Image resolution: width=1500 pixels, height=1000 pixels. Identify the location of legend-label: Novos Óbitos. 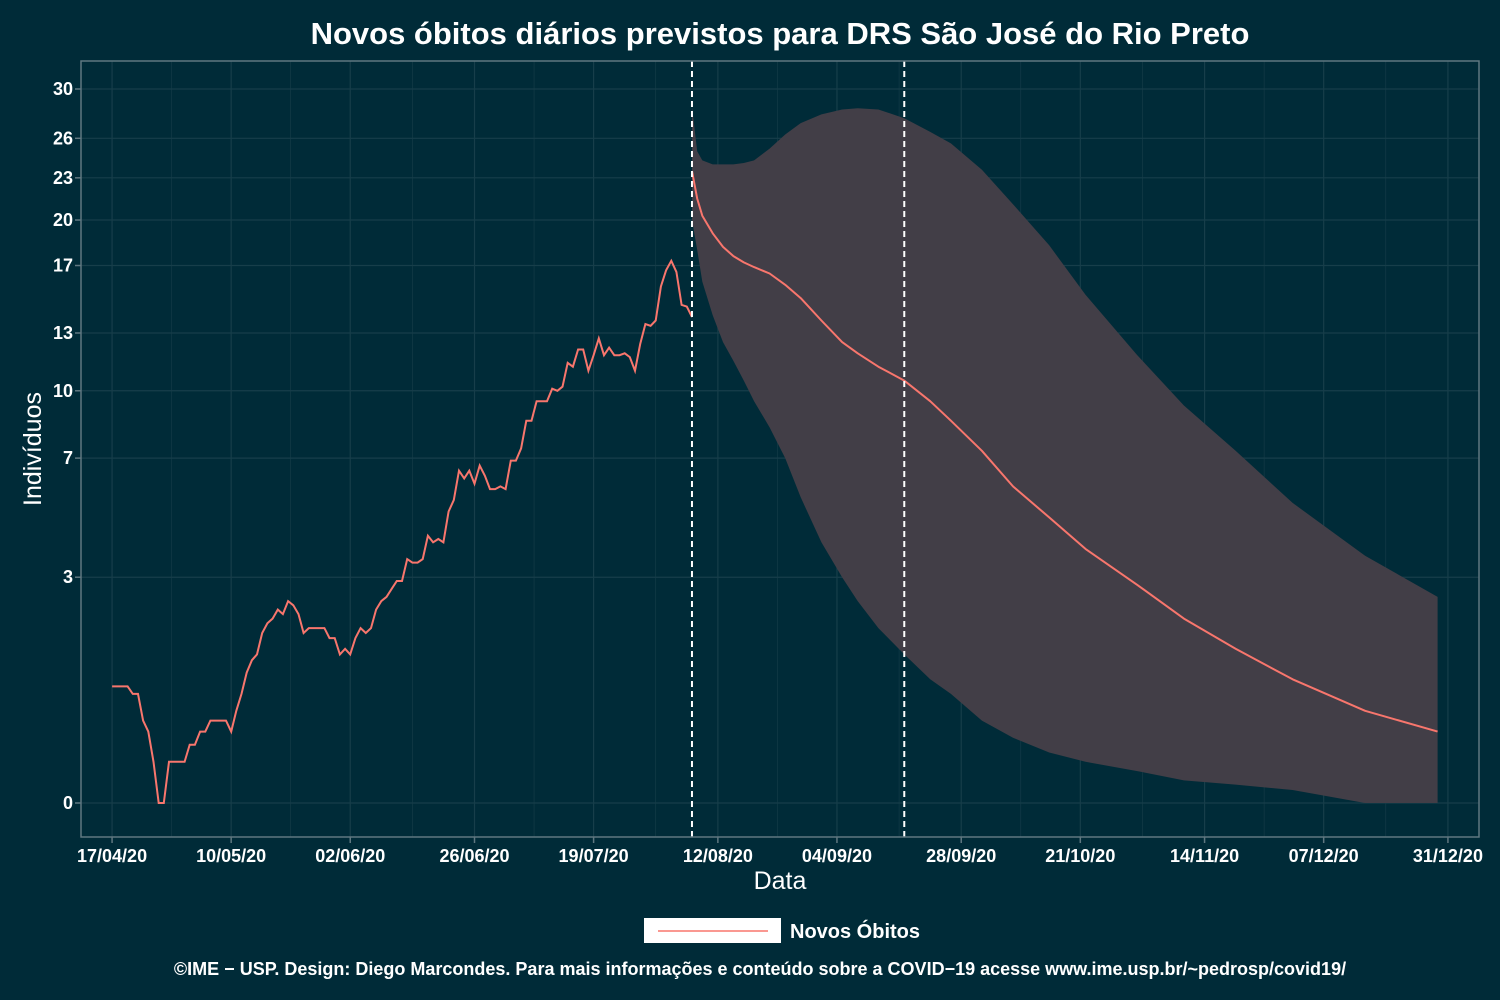
(855, 931).